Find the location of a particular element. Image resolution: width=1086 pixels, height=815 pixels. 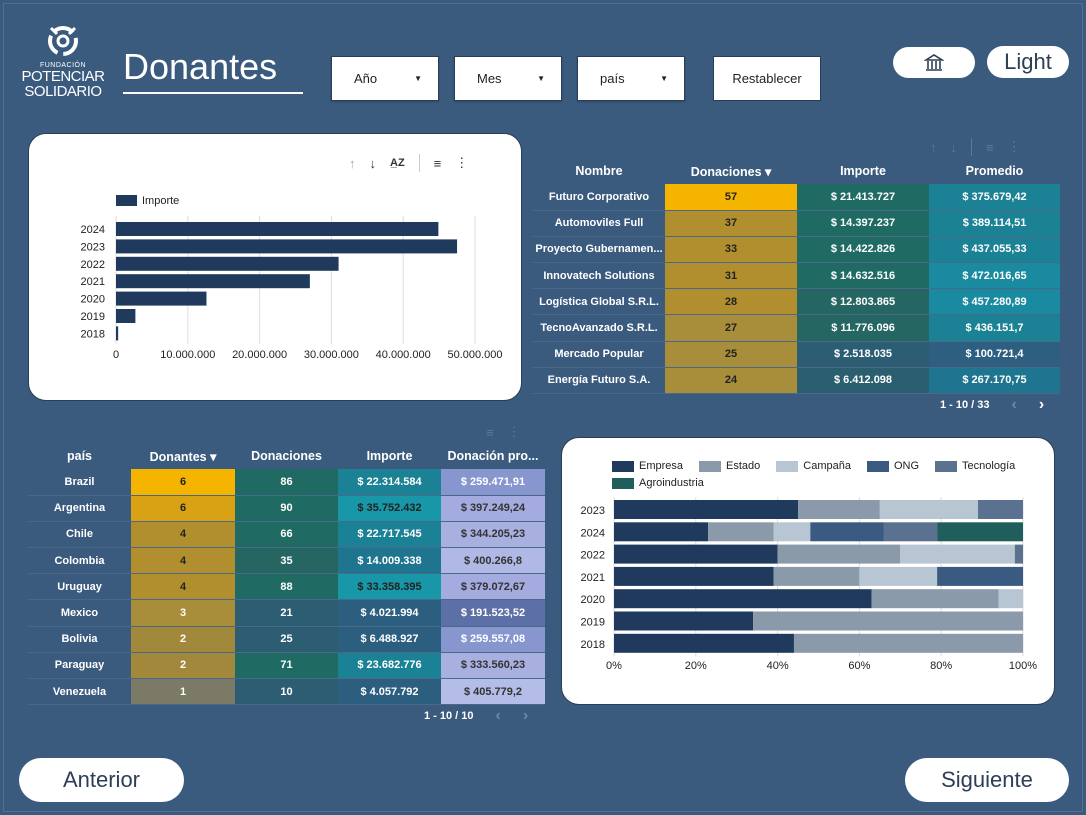

bar-2024 is located at coordinates (277, 229).